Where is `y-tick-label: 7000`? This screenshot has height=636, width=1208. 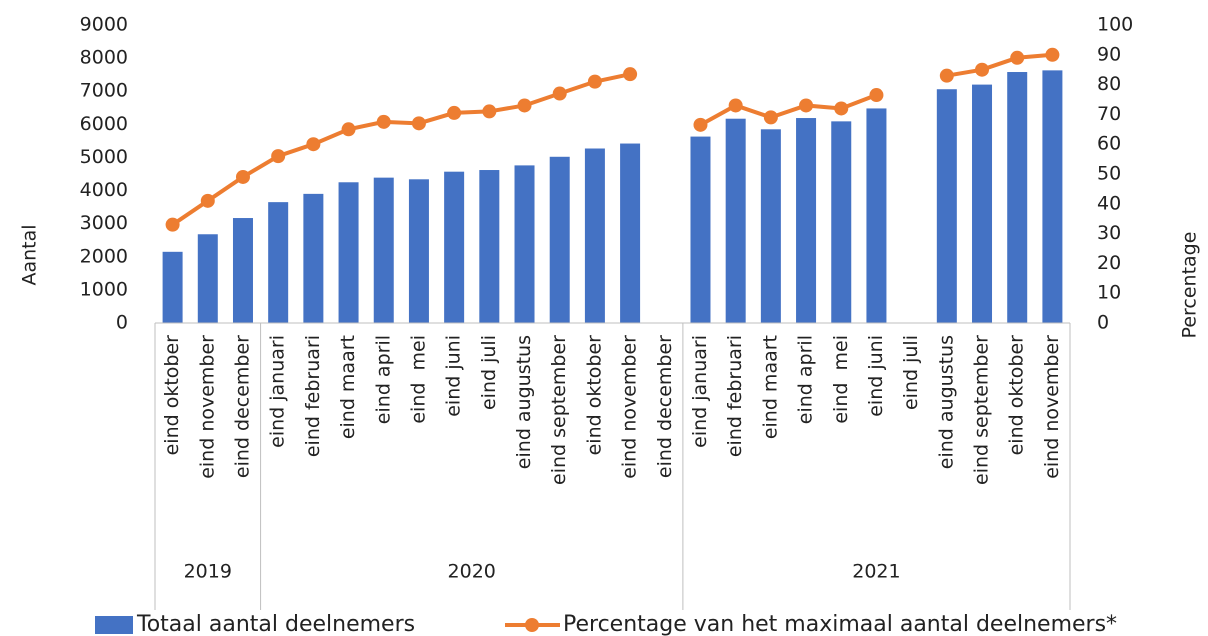
y-tick-label: 7000 is located at coordinates (104, 91).